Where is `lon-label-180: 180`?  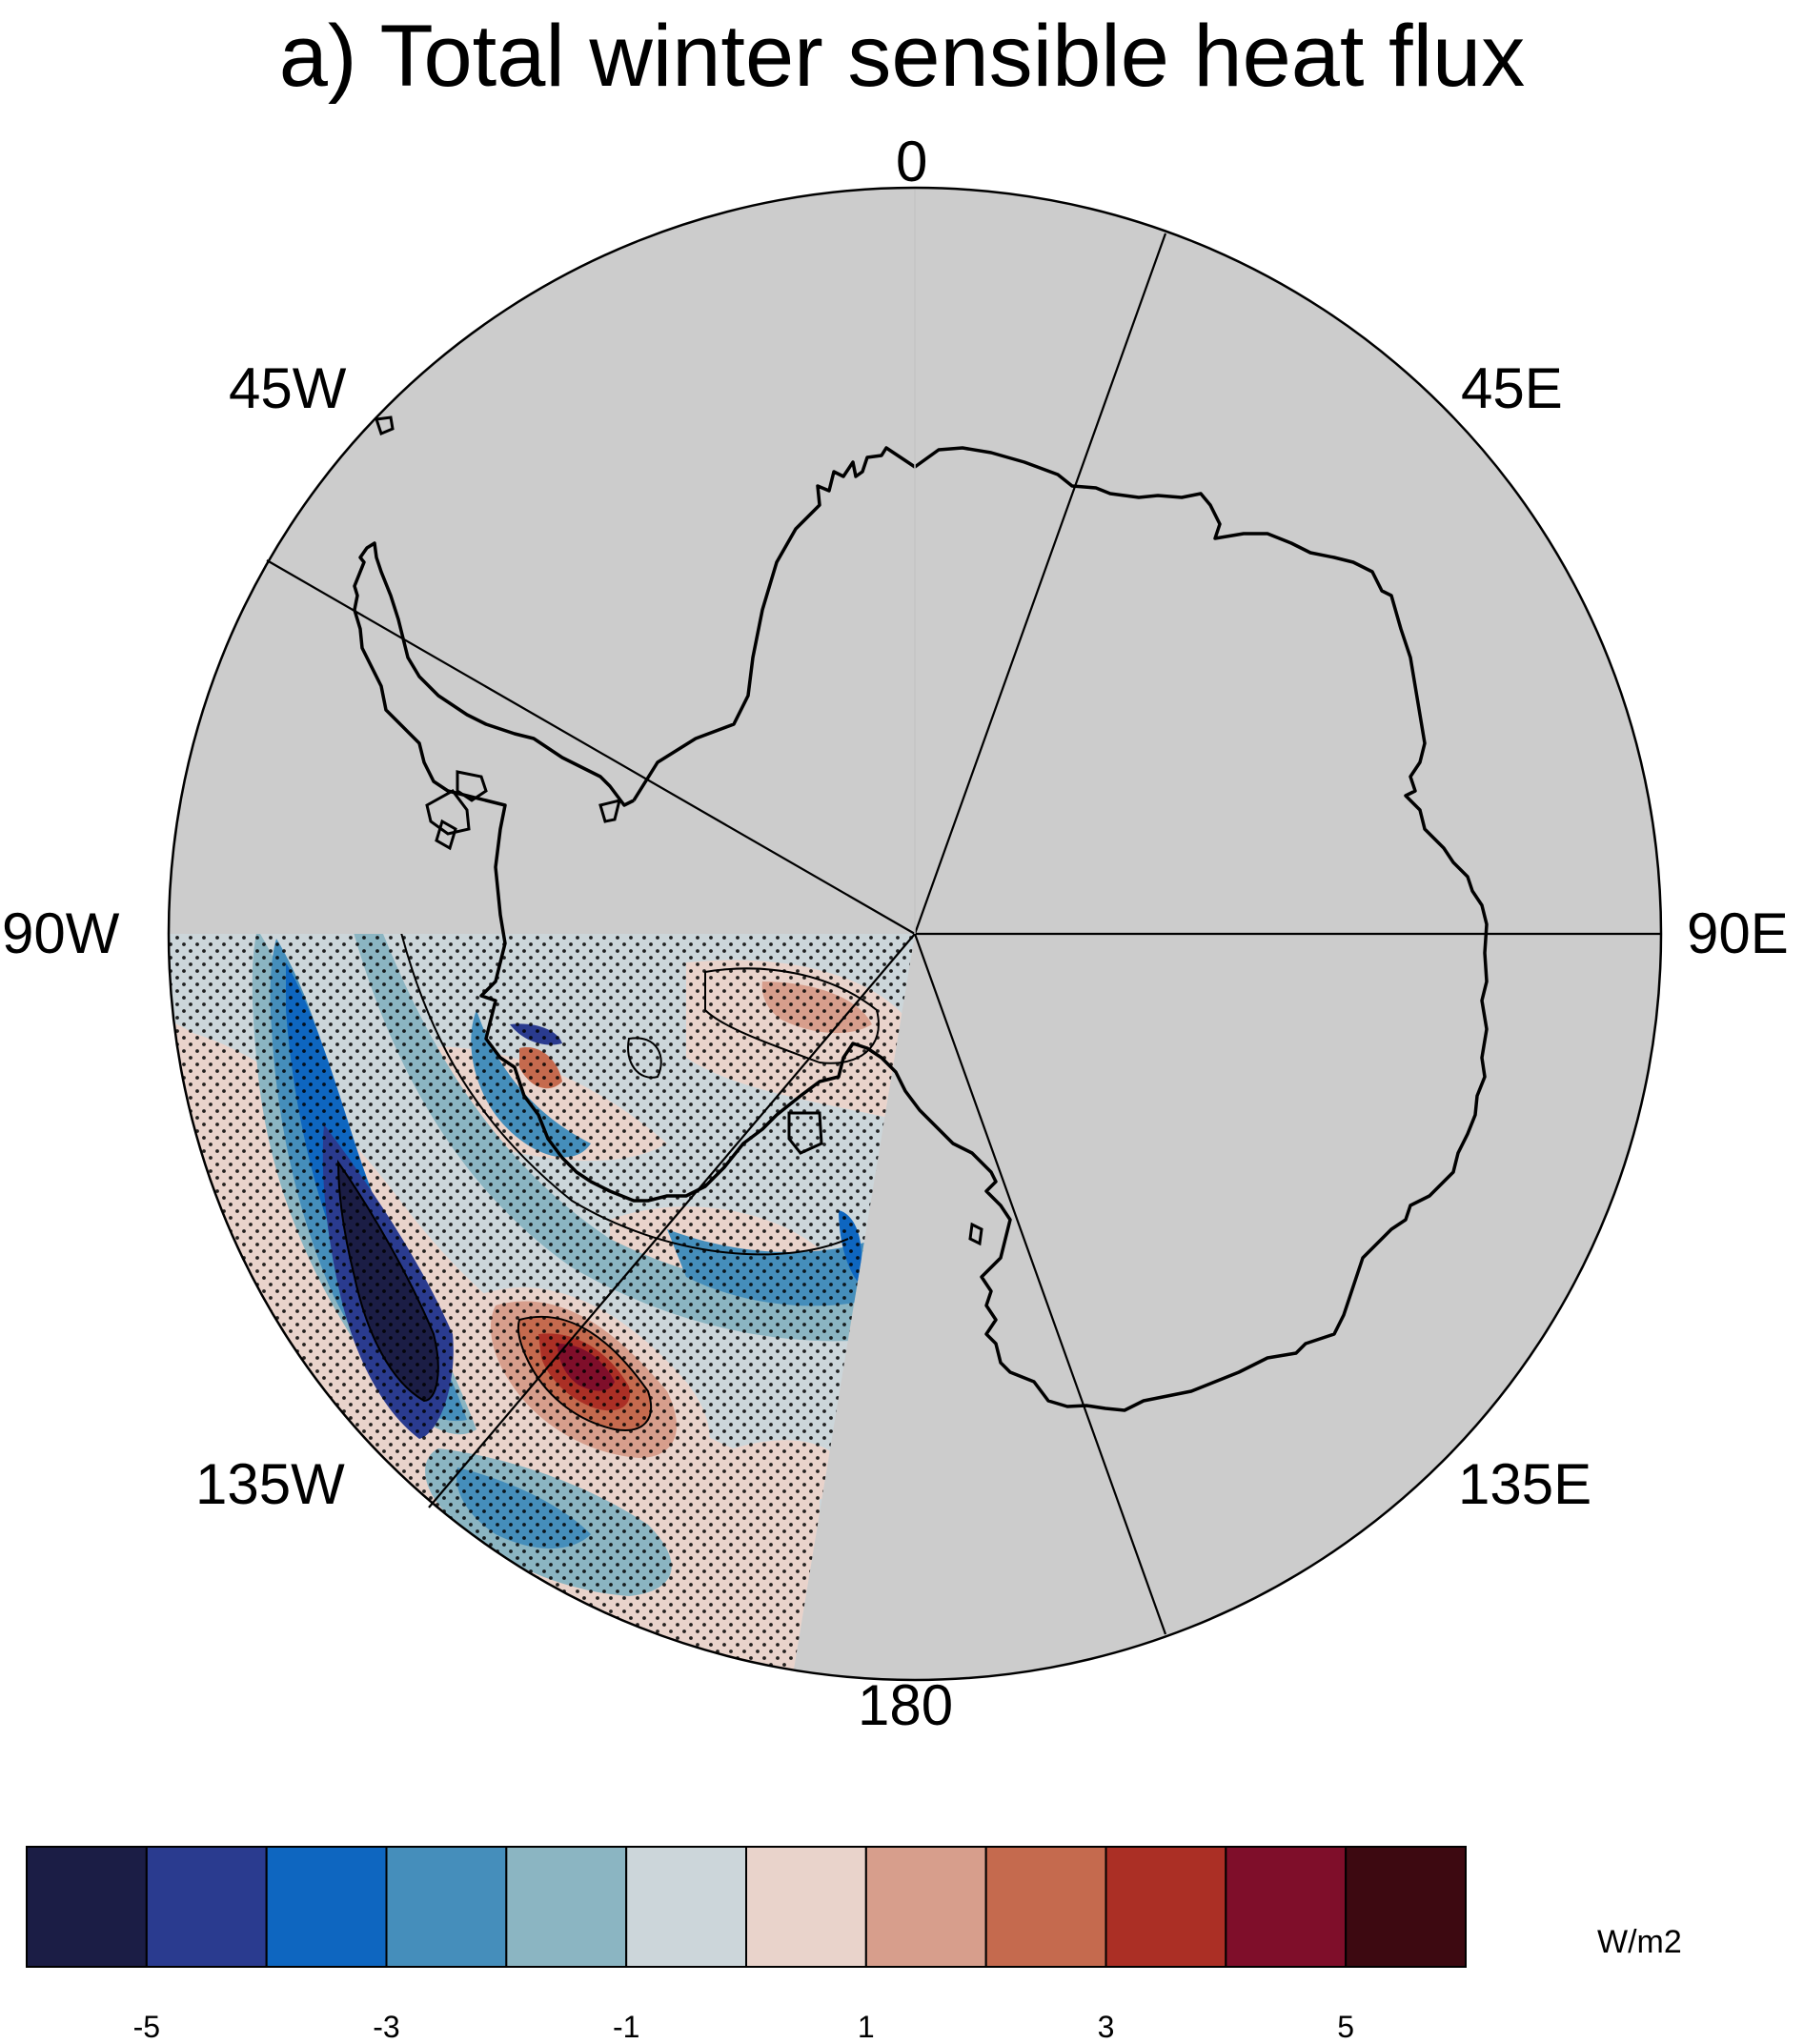 lon-label-180: 180 is located at coordinates (906, 1705).